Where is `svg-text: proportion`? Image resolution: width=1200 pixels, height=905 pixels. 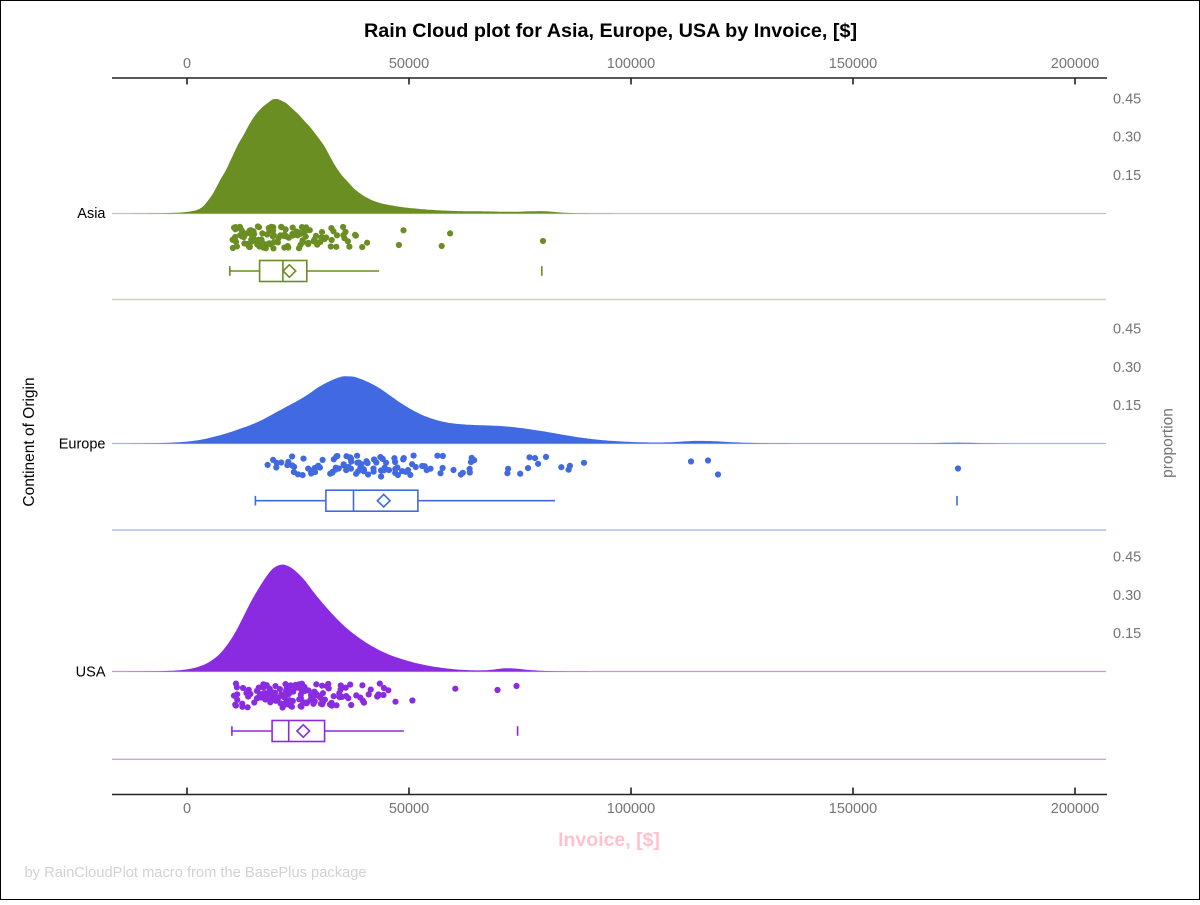 svg-text: proportion is located at coordinates (1168, 443).